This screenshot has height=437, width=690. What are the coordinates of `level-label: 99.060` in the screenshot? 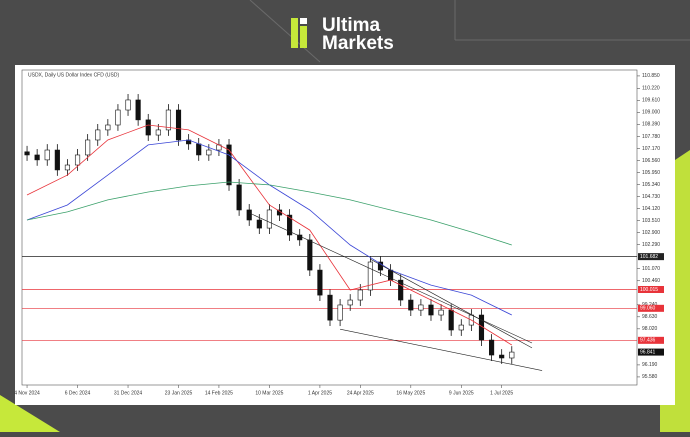 It's located at (648, 309).